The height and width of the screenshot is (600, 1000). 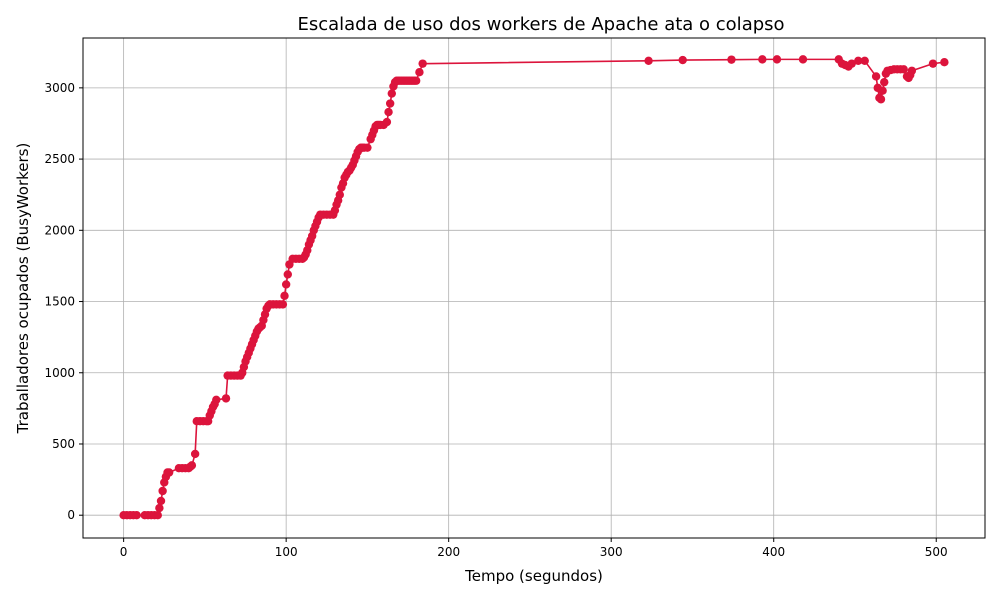 I want to click on x-axis: 0 100 200 300 400 500, so click(x=534, y=548).